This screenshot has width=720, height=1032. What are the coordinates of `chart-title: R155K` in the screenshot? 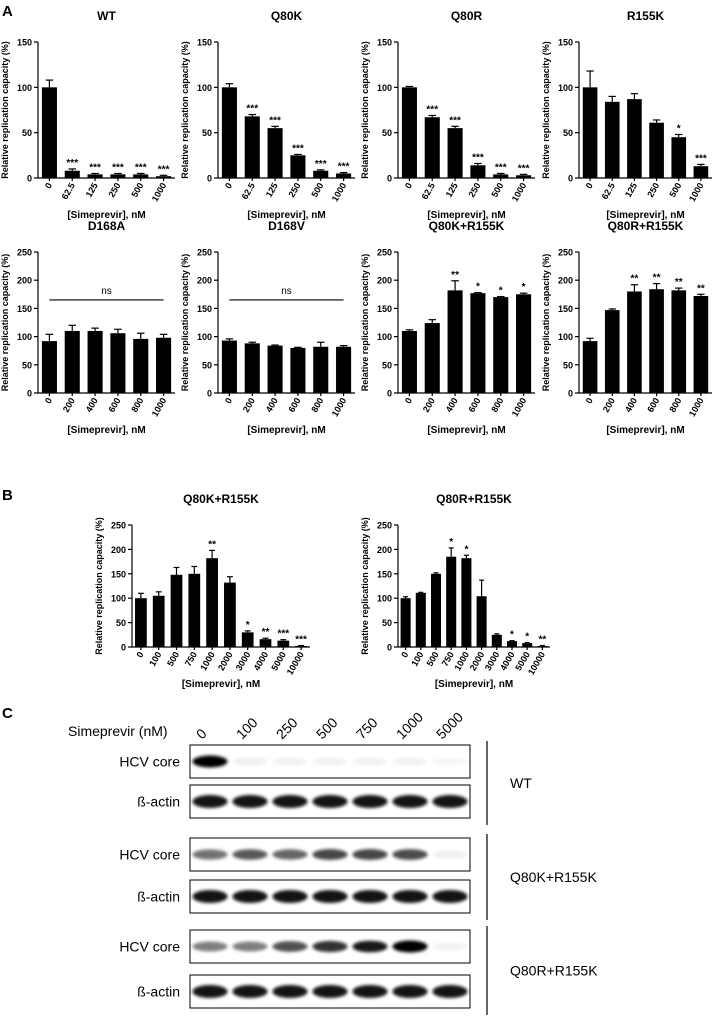 It's located at (646, 16).